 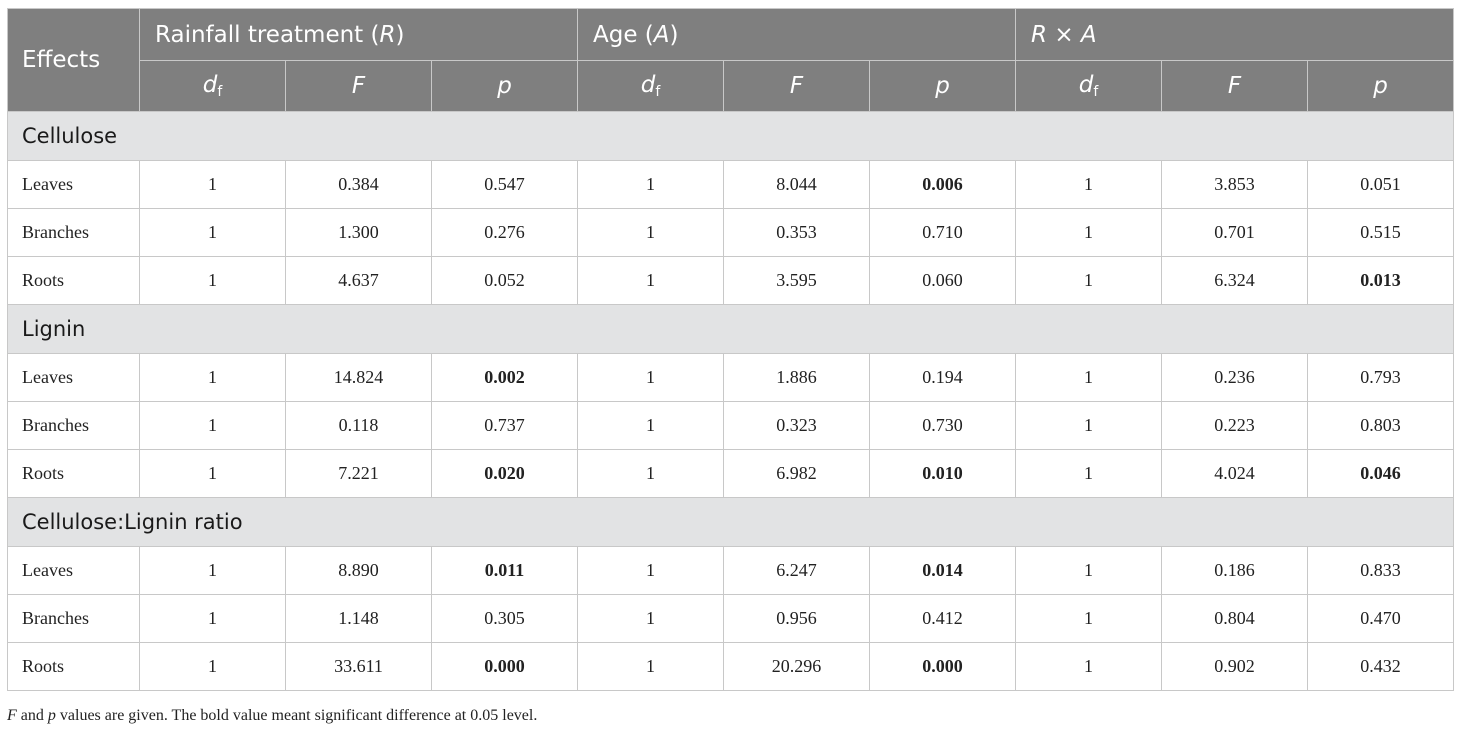 What do you see at coordinates (358, 425) in the screenshot?
I see `table-cell: 0.118` at bounding box center [358, 425].